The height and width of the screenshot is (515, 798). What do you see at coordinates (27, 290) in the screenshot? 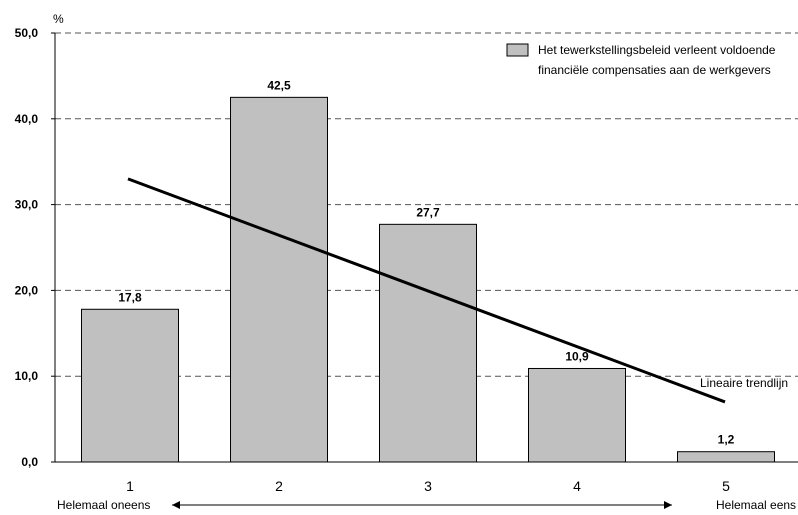
I see `y-tick-label: 20,0` at bounding box center [27, 290].